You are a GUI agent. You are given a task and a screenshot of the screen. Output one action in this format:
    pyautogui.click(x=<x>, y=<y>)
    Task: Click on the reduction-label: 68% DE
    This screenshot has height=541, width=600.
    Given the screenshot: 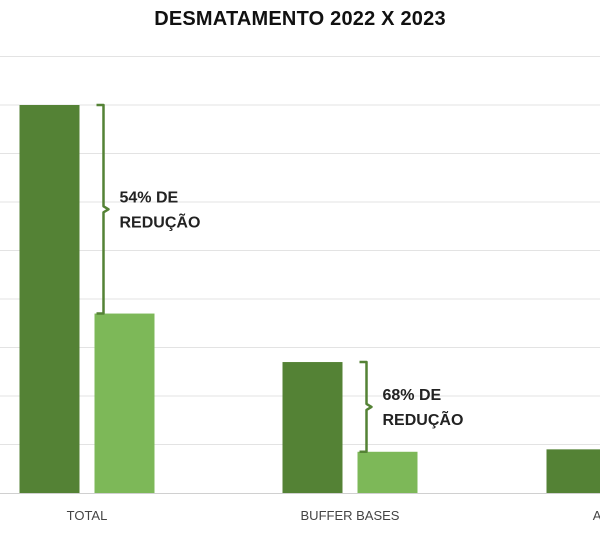 What is the action you would take?
    pyautogui.click(x=412, y=395)
    